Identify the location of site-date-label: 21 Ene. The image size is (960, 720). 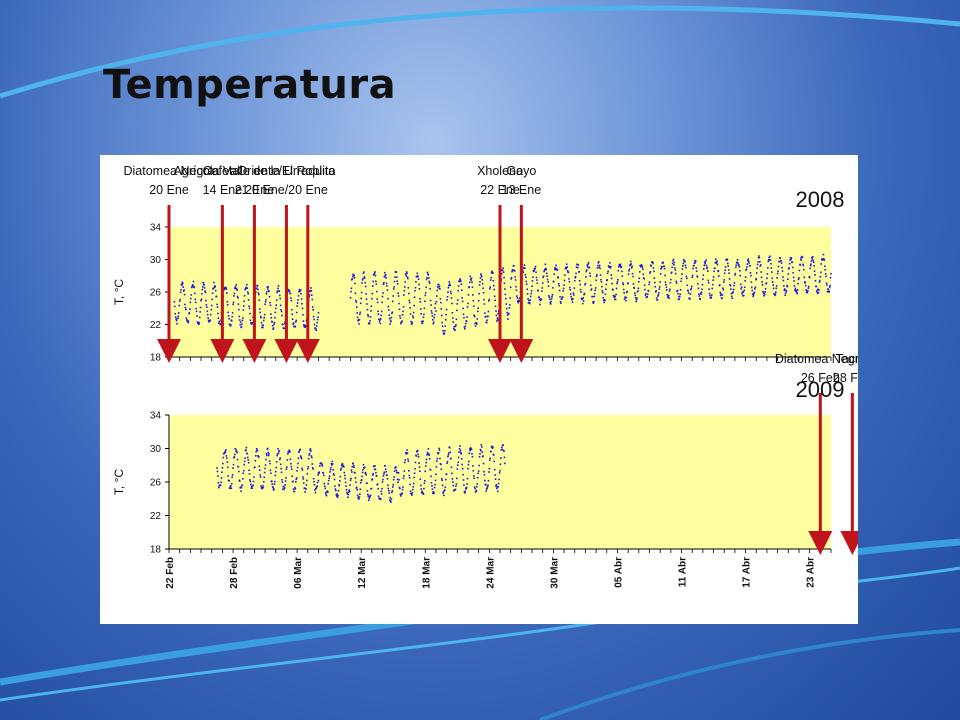
(255, 190).